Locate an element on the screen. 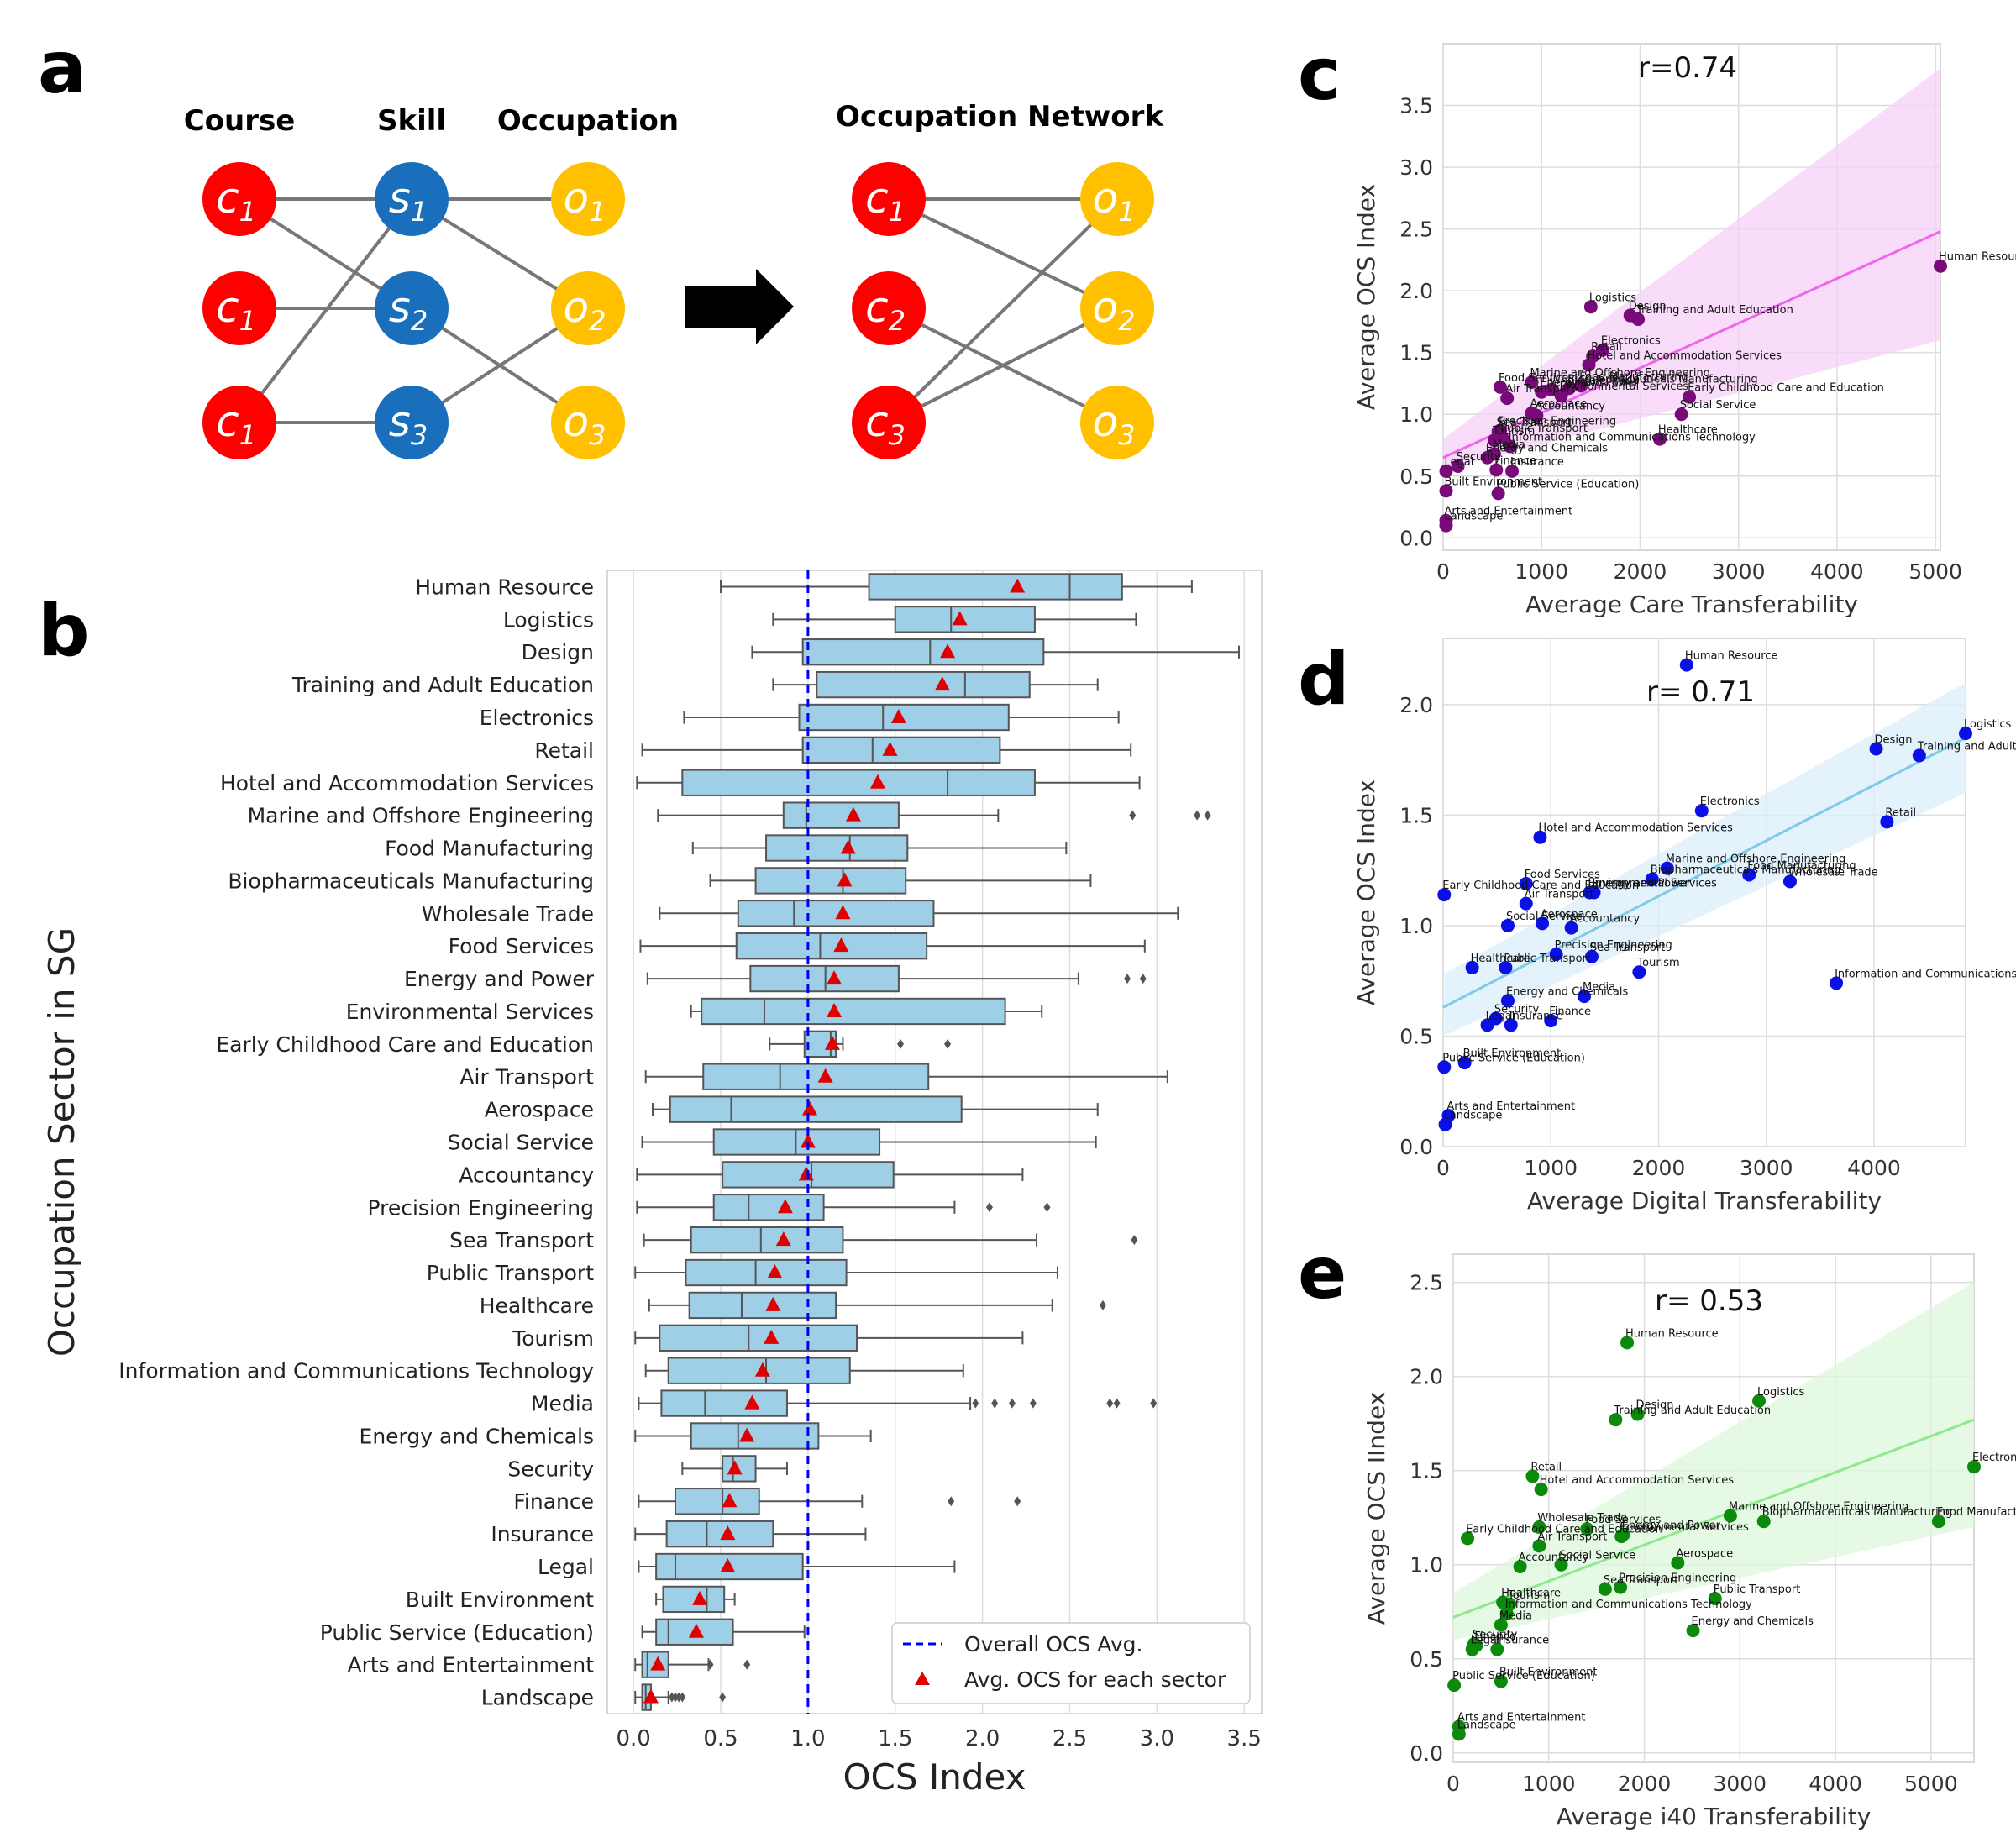 The image size is (2016, 1848). scatter-e-y-tick-label: 0.5 is located at coordinates (1426, 1659).